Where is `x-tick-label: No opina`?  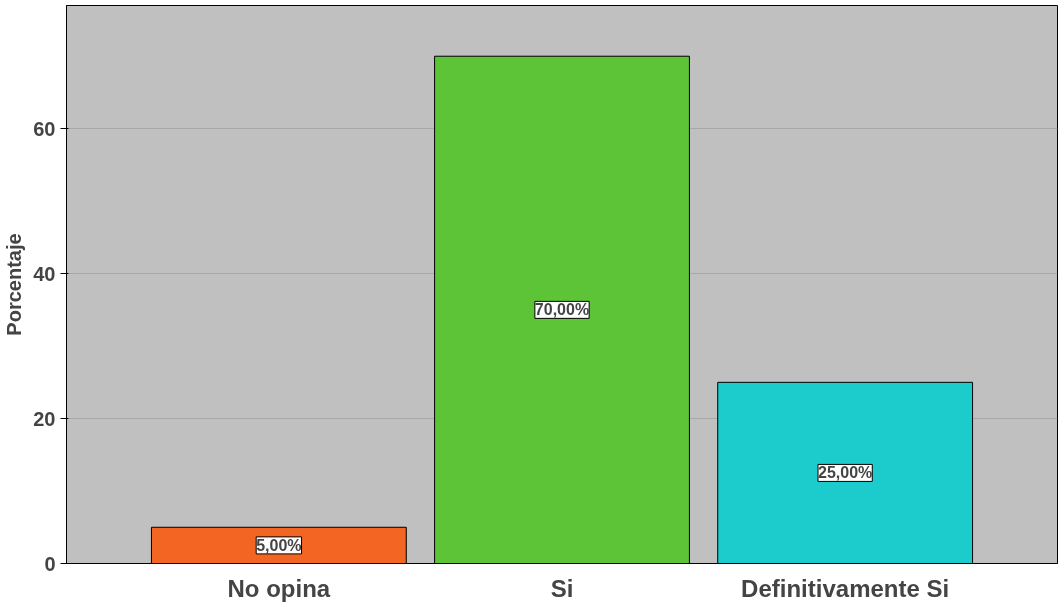 x-tick-label: No opina is located at coordinates (279, 588).